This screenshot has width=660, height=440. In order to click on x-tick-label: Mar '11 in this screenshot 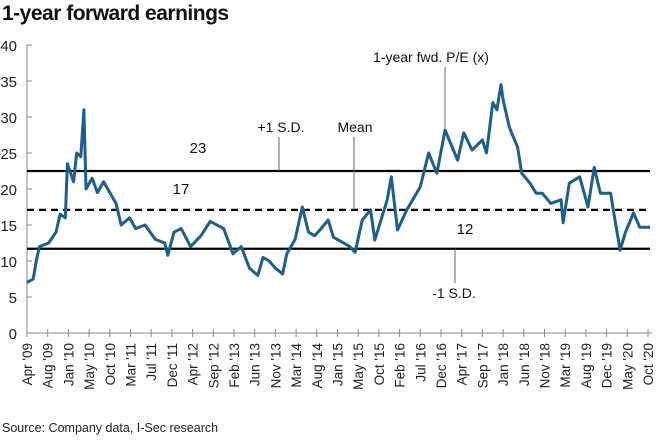, I will do `click(131, 365)`.